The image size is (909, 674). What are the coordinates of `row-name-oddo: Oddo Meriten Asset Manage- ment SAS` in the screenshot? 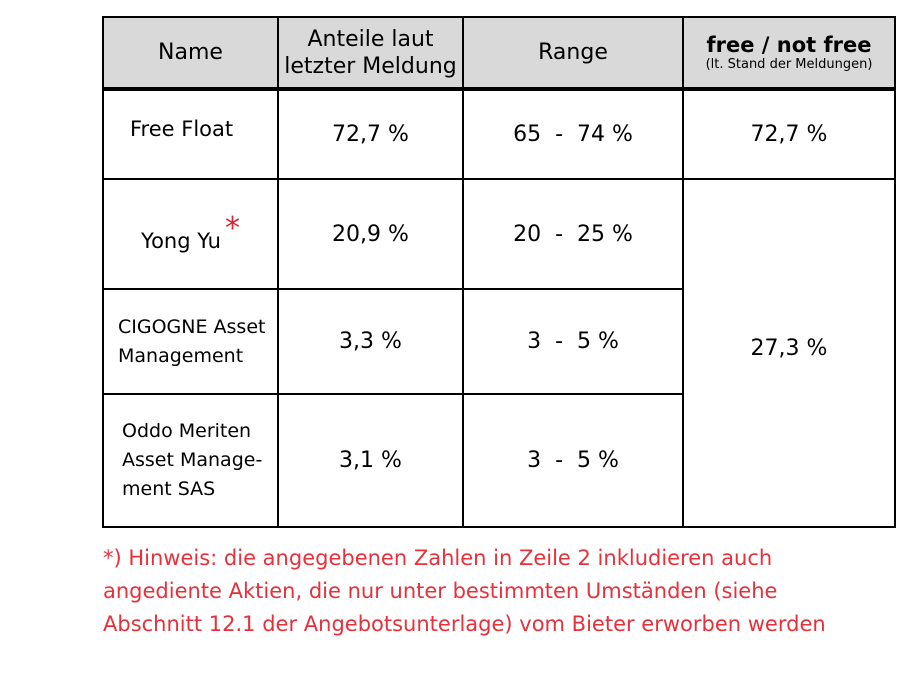 It's located at (190, 460).